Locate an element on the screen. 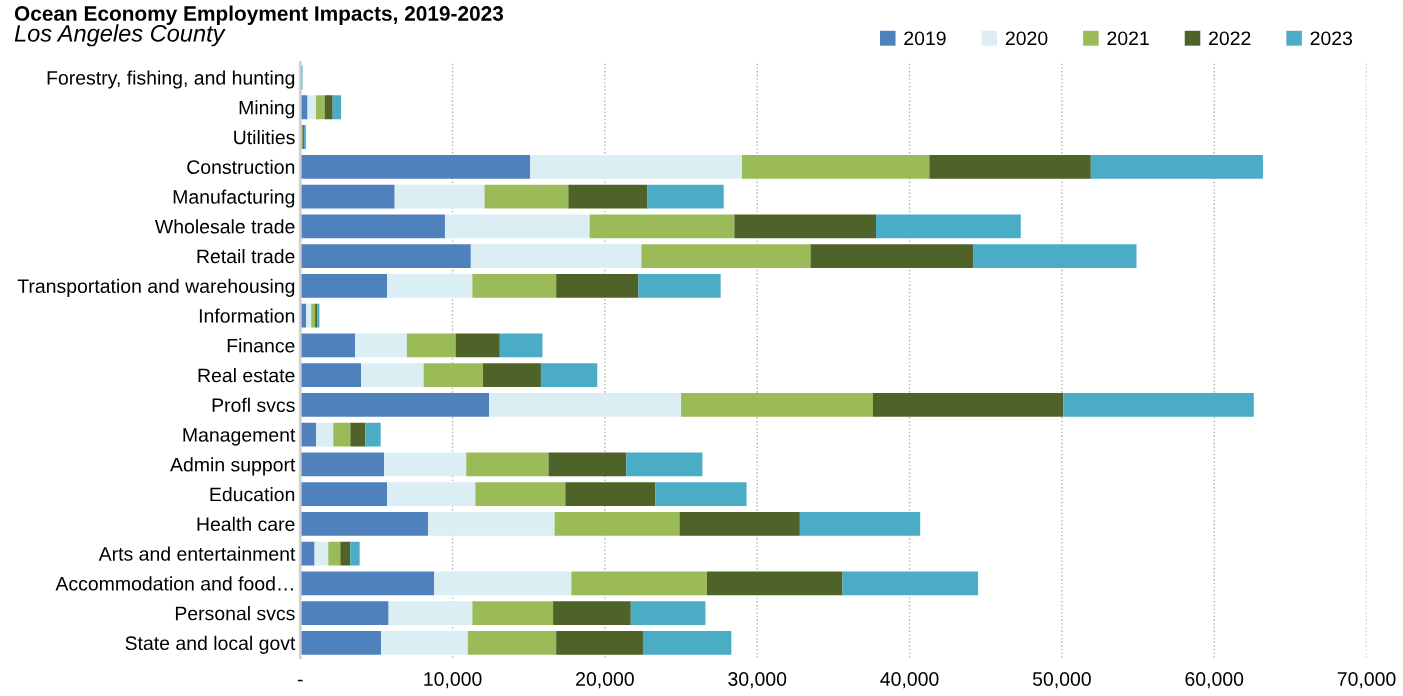  y-tick-label: Health care is located at coordinates (246, 524).